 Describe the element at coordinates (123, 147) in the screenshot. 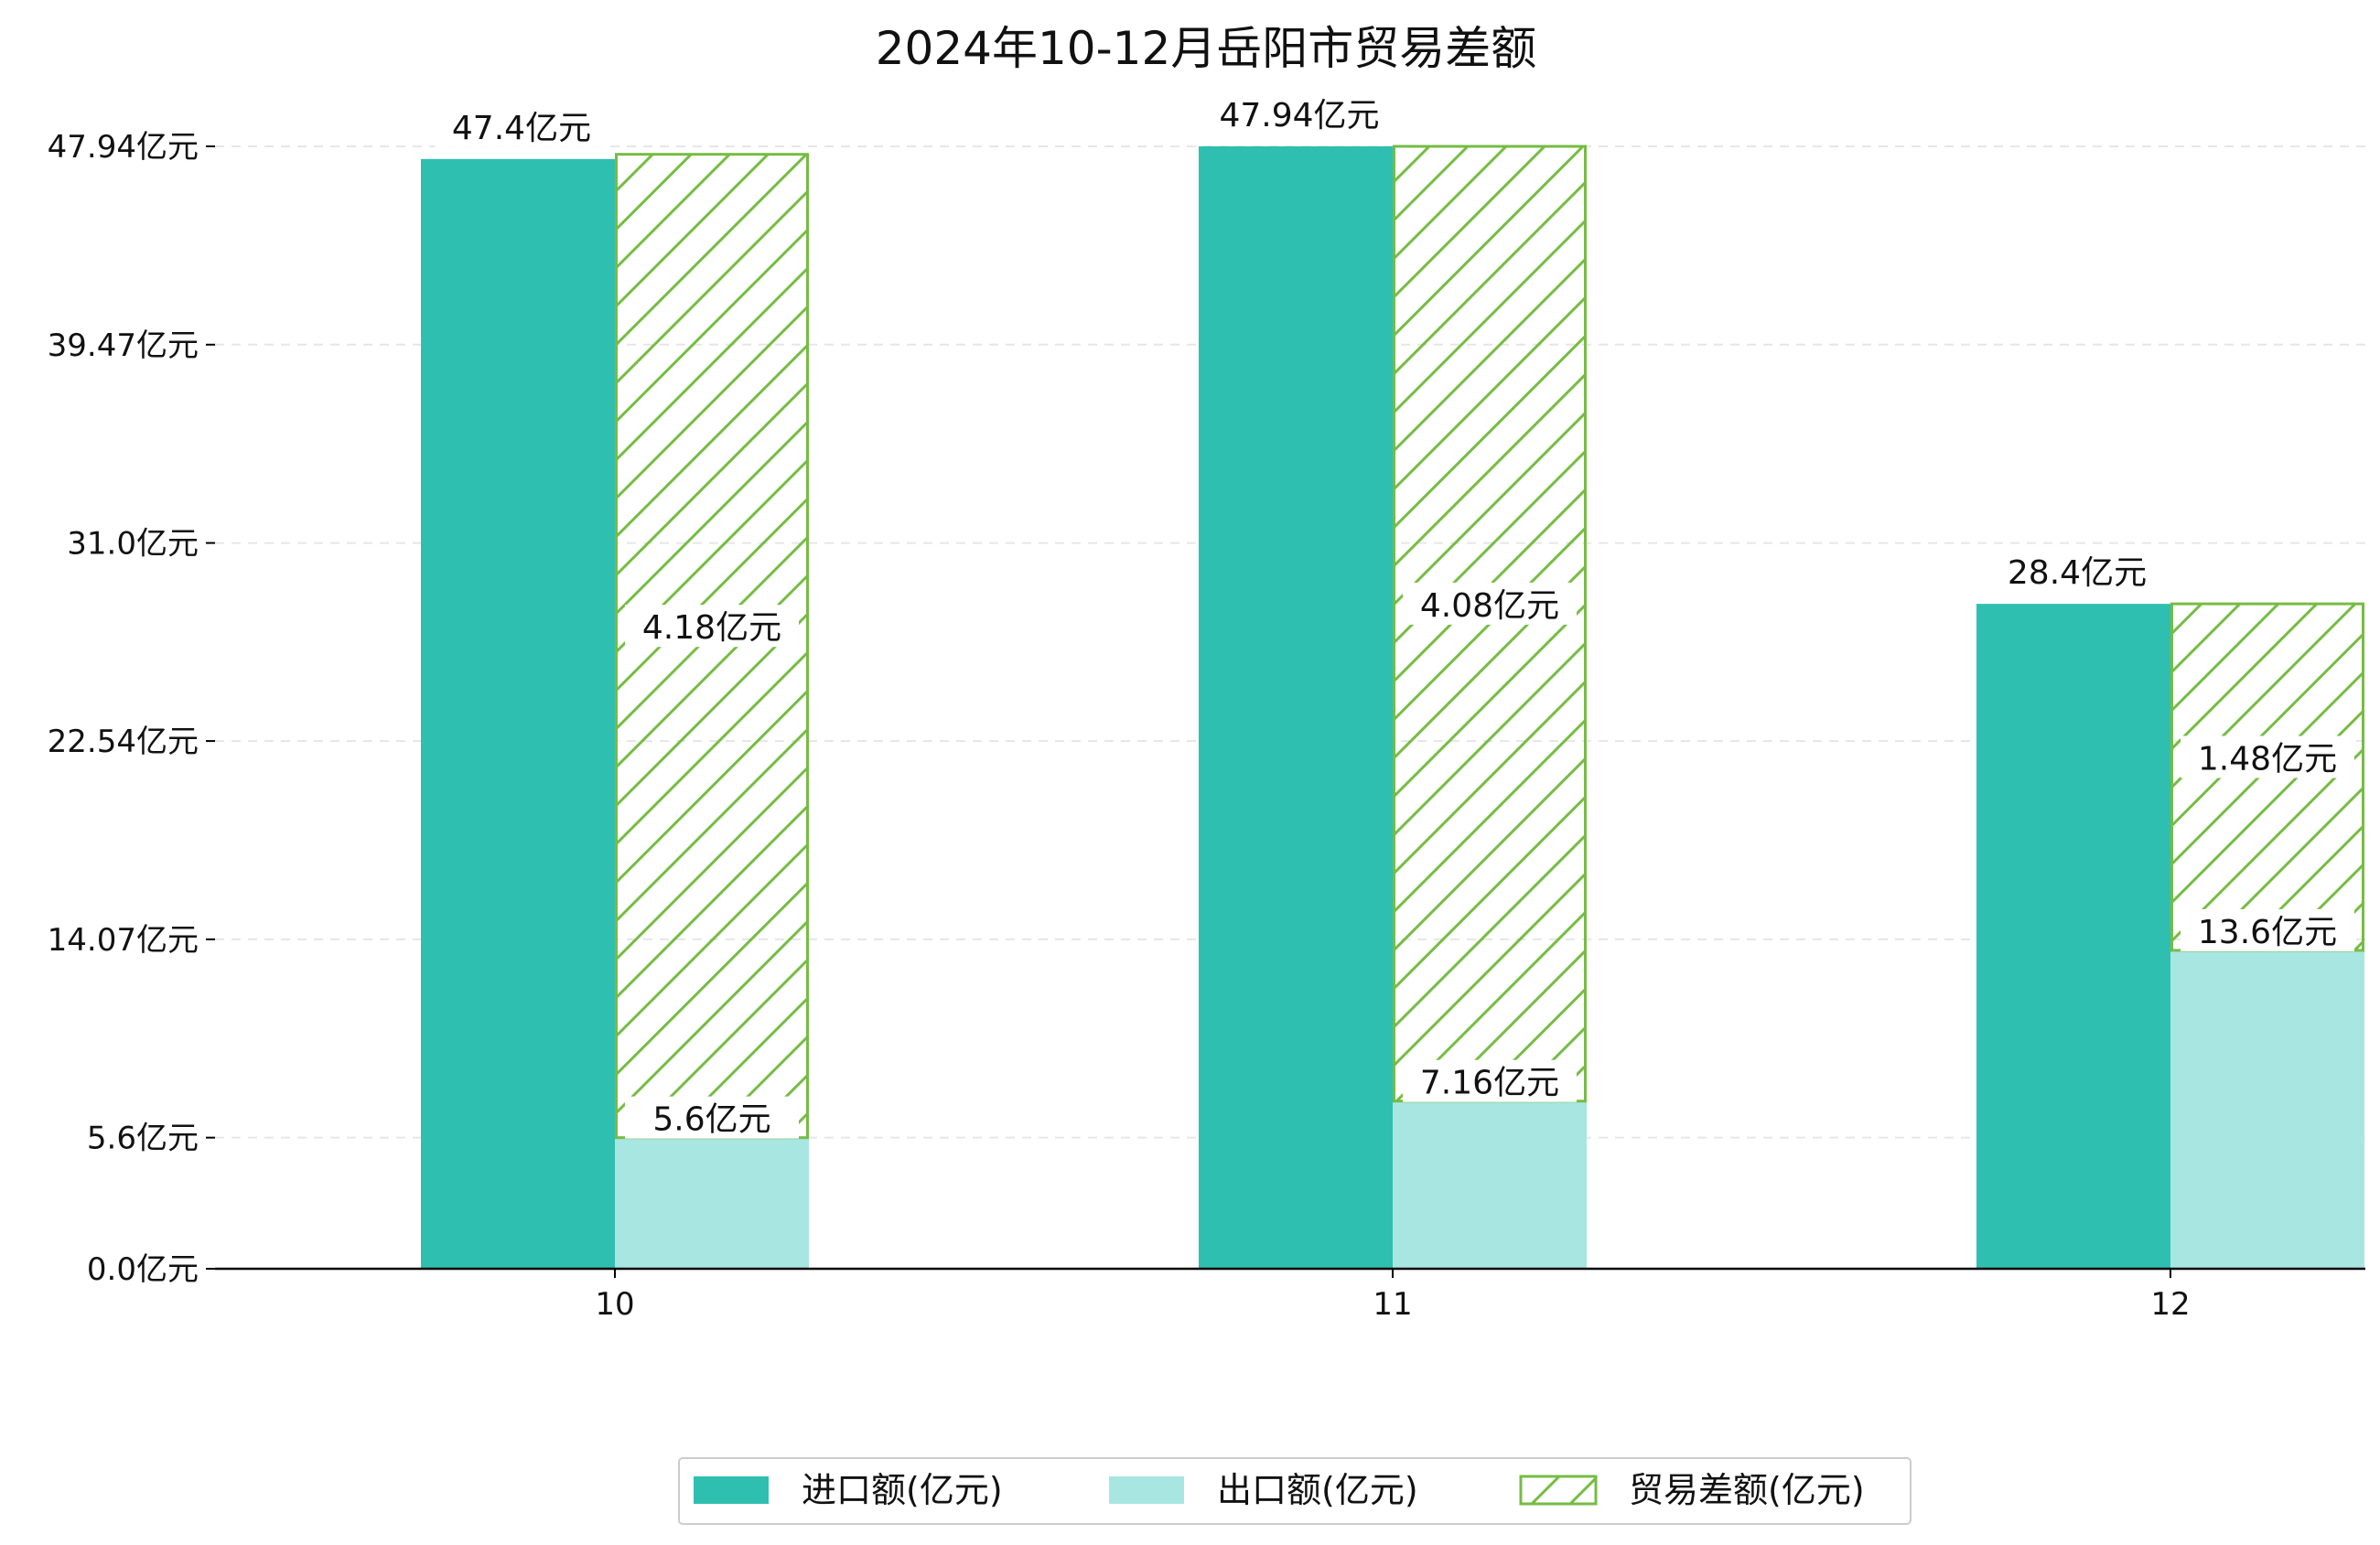

I see `y-tick-label: 47.94亿元` at that location.